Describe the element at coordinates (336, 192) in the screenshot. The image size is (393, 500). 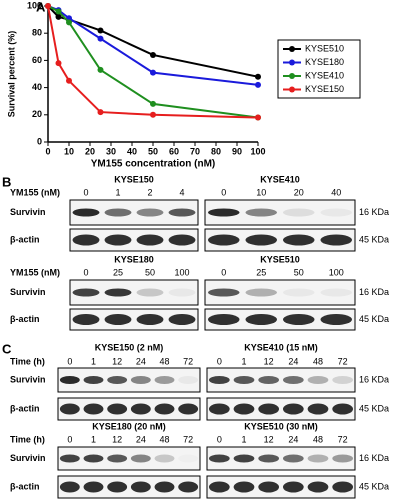
I see `lane-label: 40` at that location.